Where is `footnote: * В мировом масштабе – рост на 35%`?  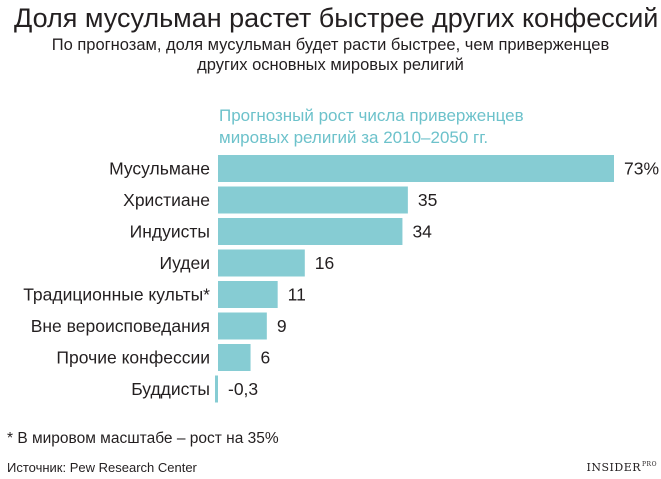 footnote: * В мировом масштабе – рост на 35% is located at coordinates (143, 438).